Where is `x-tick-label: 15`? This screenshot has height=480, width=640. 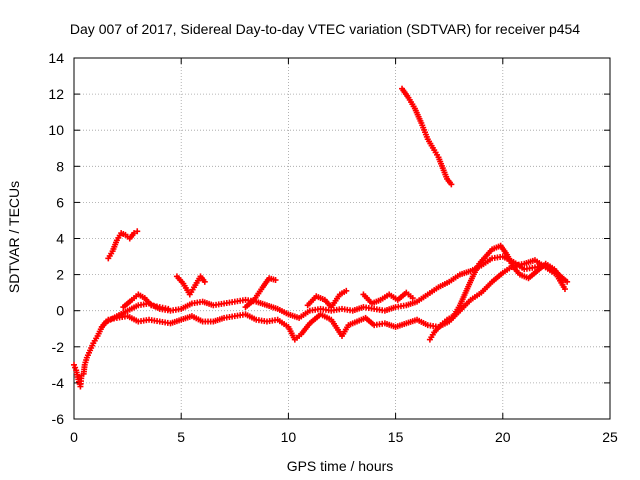 x-tick-label: 15 is located at coordinates (396, 437).